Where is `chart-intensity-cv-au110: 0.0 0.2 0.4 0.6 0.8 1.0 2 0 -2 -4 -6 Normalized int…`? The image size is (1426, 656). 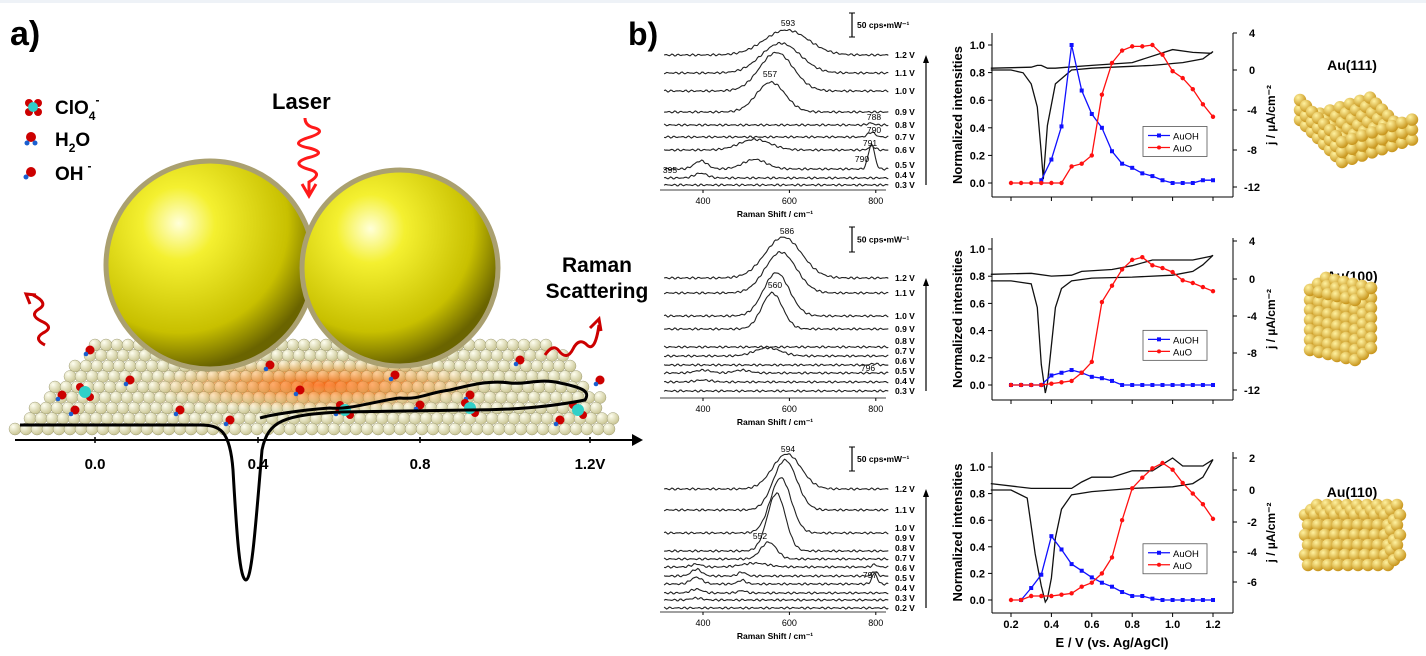
chart-intensity-cv-au110: 0.0 0.2 0.4 0.6 0.8 1.0 2 0 -2 -4 -6 Normalized int… is located at coordinates (1114, 551).